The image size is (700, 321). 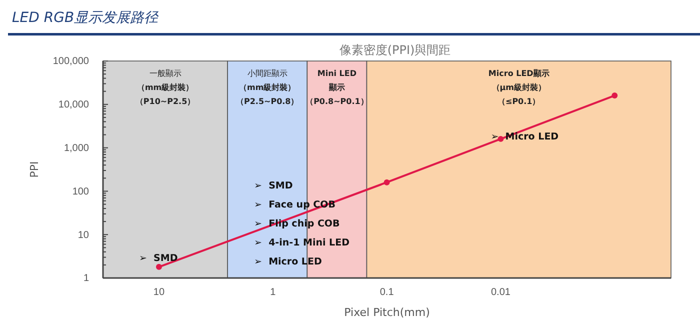 What do you see at coordinates (337, 87) in the screenshot?
I see `band-label: Mini LED顯示（P0.8~P0.1）` at bounding box center [337, 87].